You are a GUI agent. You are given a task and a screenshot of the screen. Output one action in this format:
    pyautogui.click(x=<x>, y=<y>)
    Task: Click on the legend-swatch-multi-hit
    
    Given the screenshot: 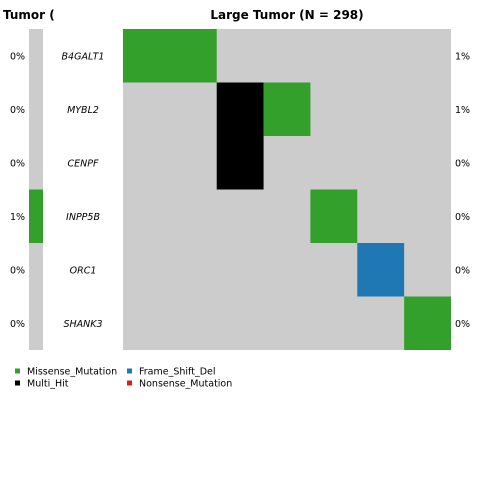 What is the action you would take?
    pyautogui.click(x=17, y=383)
    